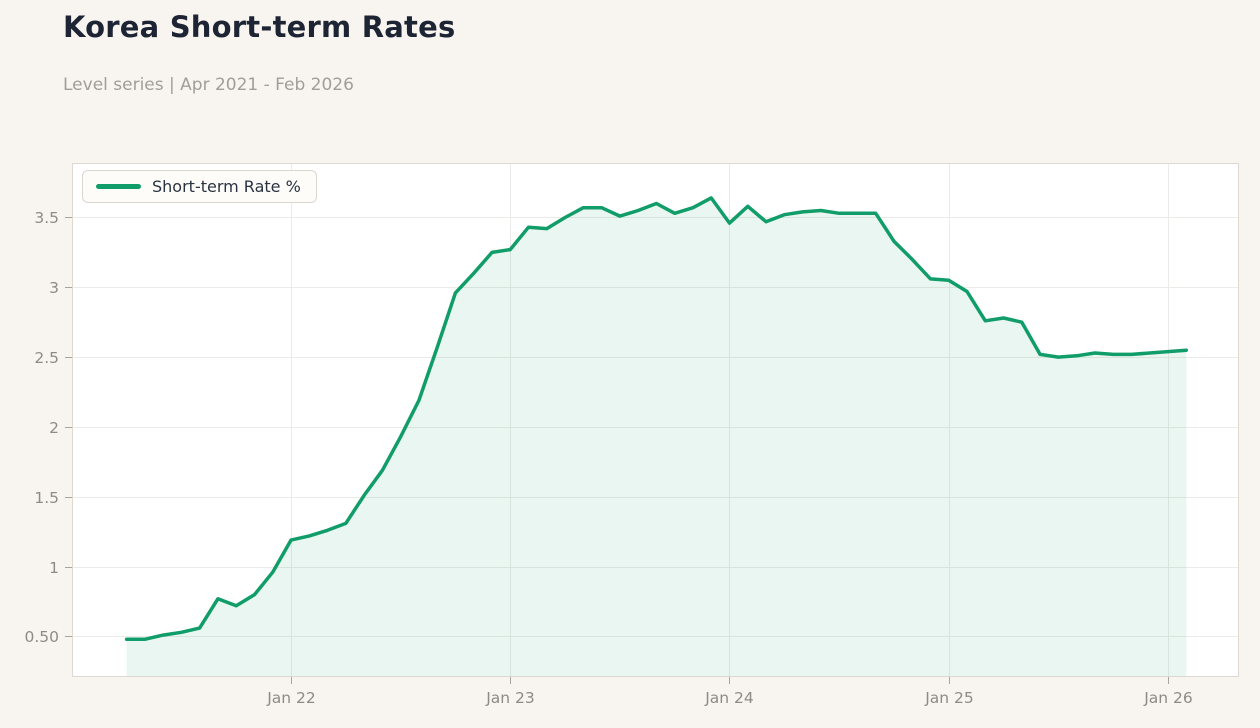  I want to click on y-tick-label: 2.5, so click(46, 358).